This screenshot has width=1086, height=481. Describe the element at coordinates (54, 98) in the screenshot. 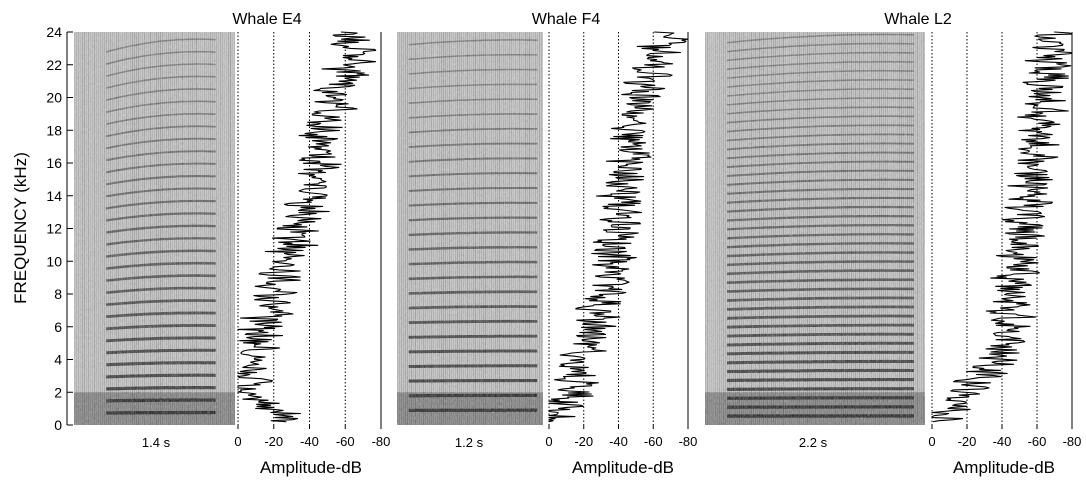

I see `y-tick-label: 20` at that location.